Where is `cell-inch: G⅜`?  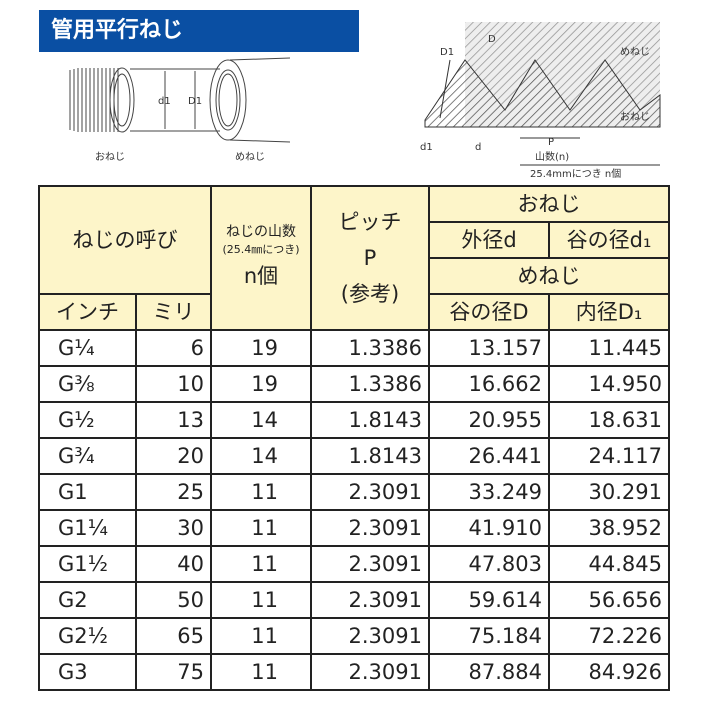
cell-inch: G⅜ is located at coordinates (87, 384).